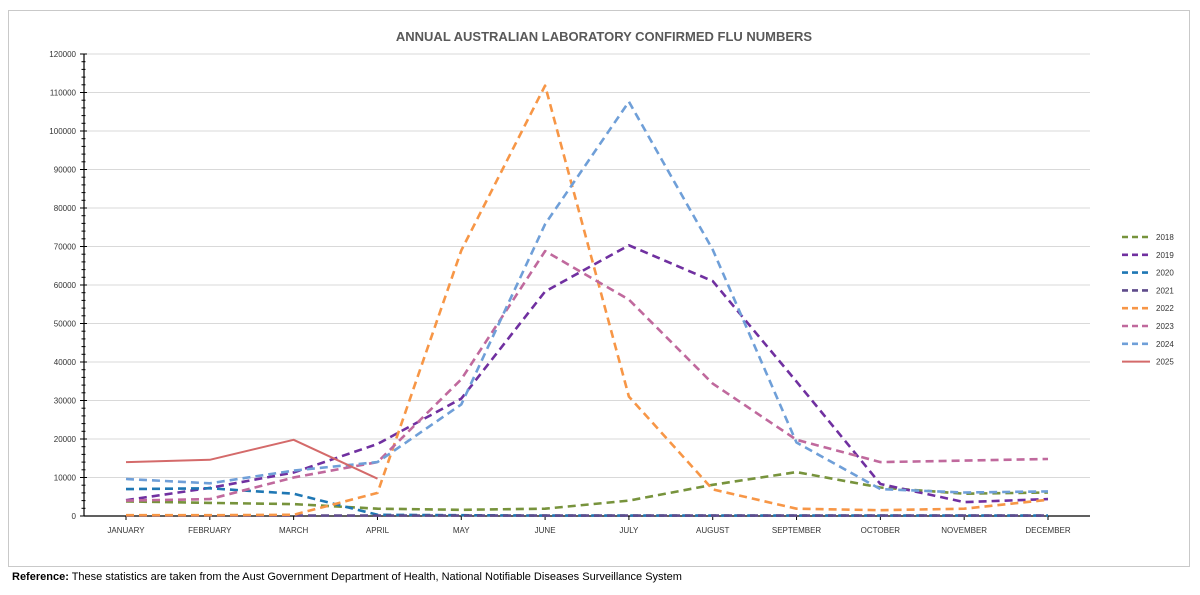 This screenshot has width=1200, height=595. What do you see at coordinates (62, 54) in the screenshot?
I see `y-tick-label: 120000` at bounding box center [62, 54].